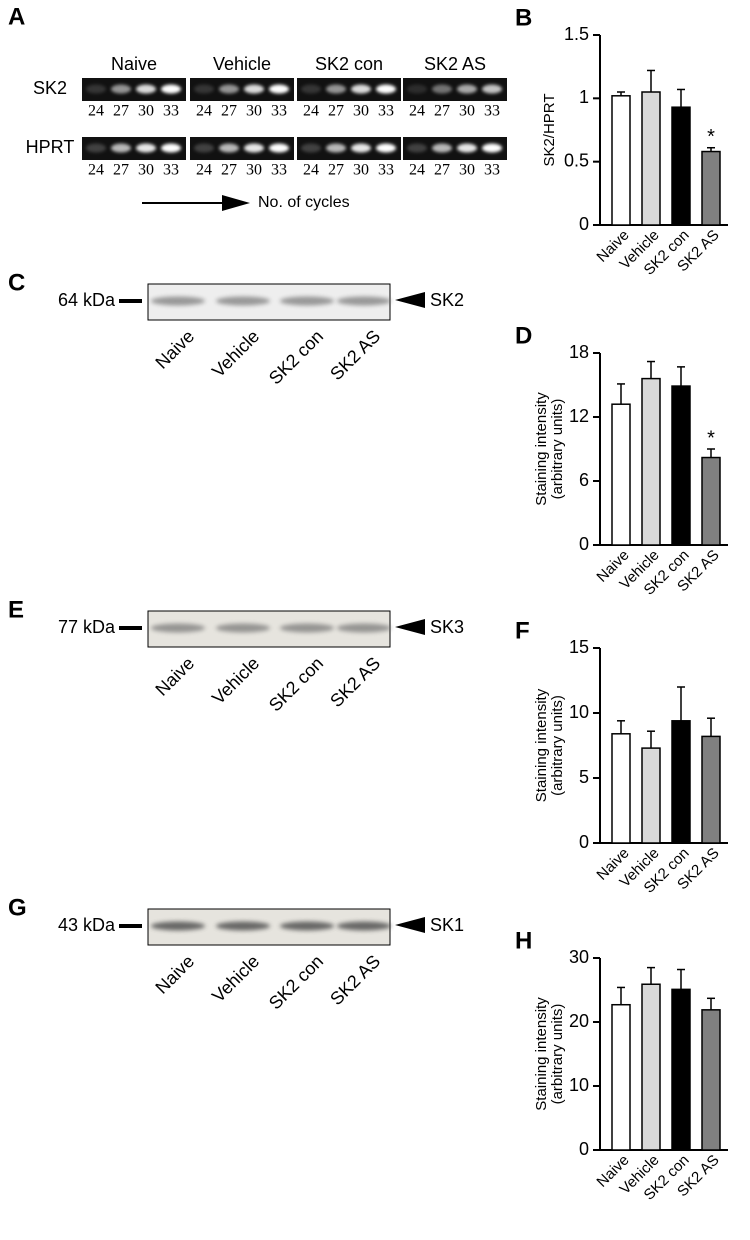  I want to click on protein-label: SK2, so click(447, 300).